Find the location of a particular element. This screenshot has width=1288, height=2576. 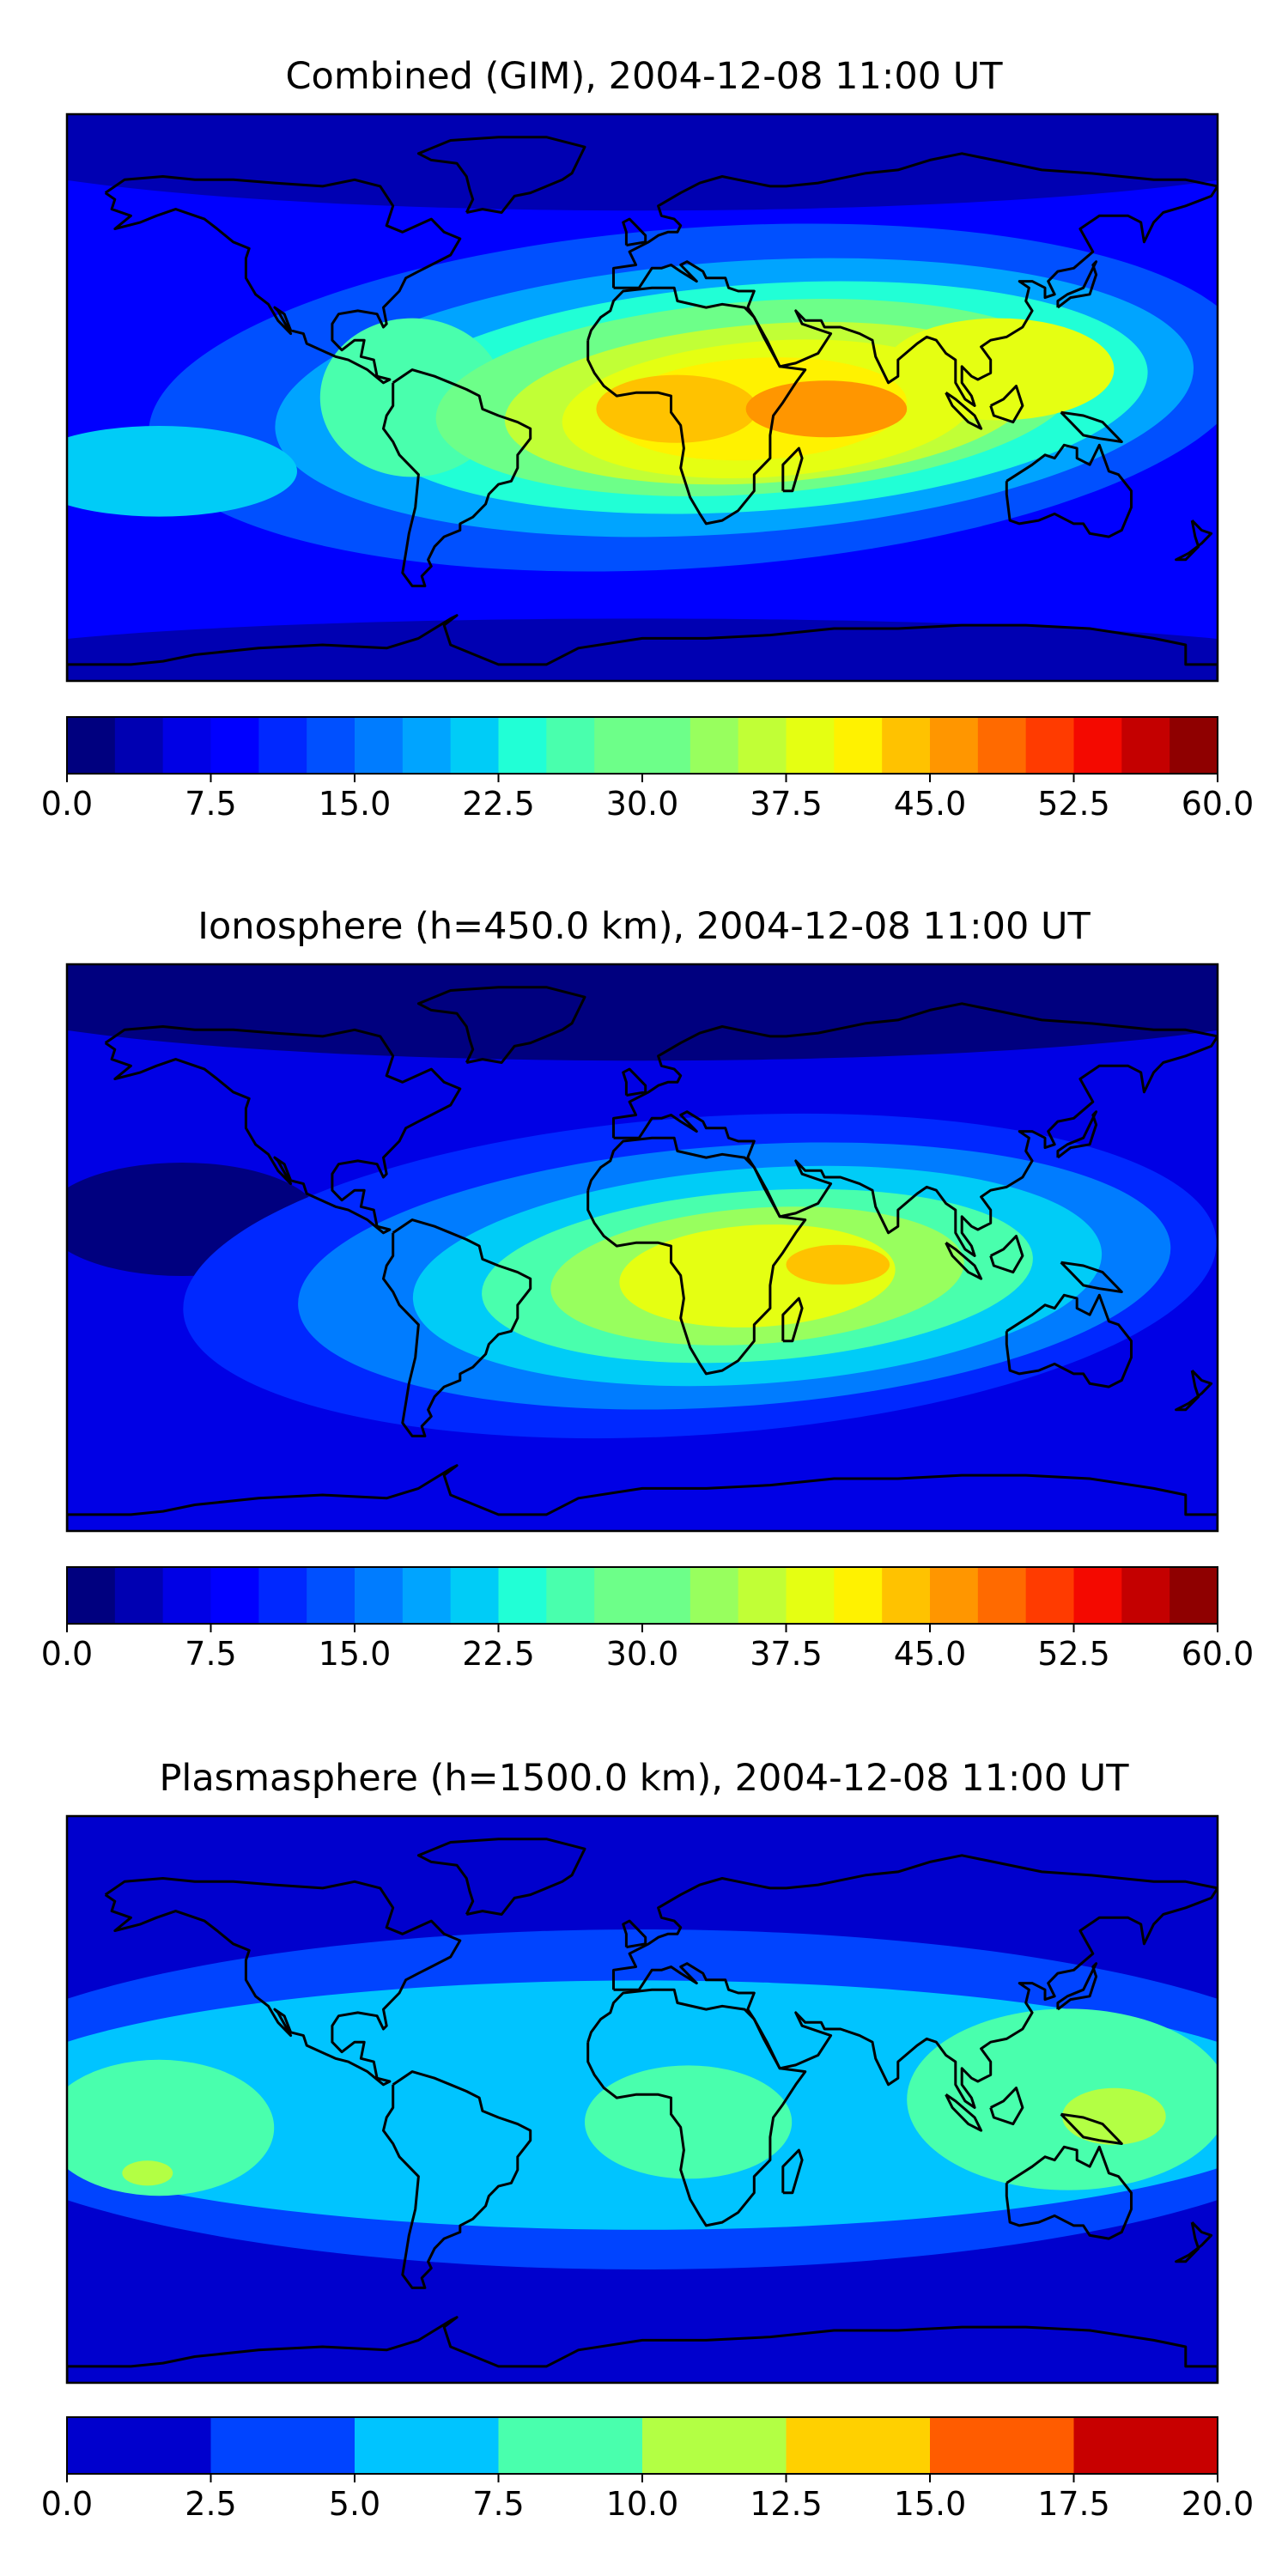

colorbar-0: 0.0 7.5 15.0 22.5 30.0 37.5 45.0 52.5 60.0 is located at coordinates (647, 770).